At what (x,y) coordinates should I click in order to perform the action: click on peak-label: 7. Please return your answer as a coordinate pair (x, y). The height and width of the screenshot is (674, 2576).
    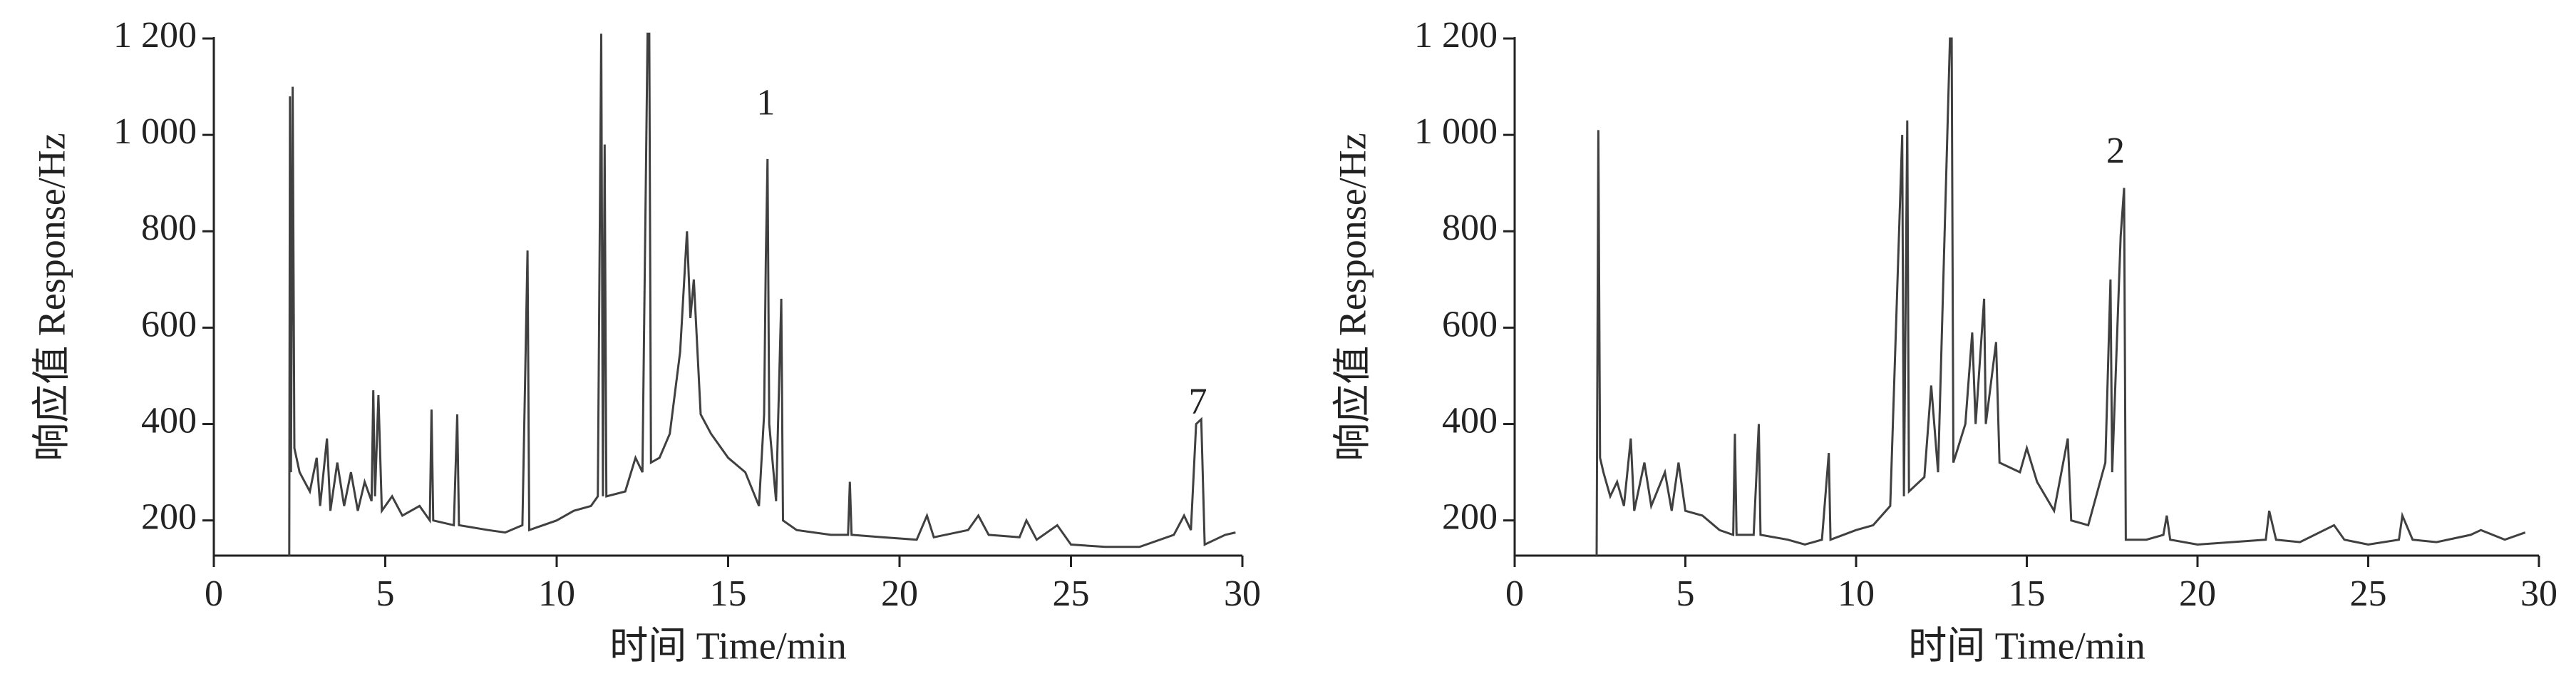
    Looking at the image, I should click on (1197, 402).